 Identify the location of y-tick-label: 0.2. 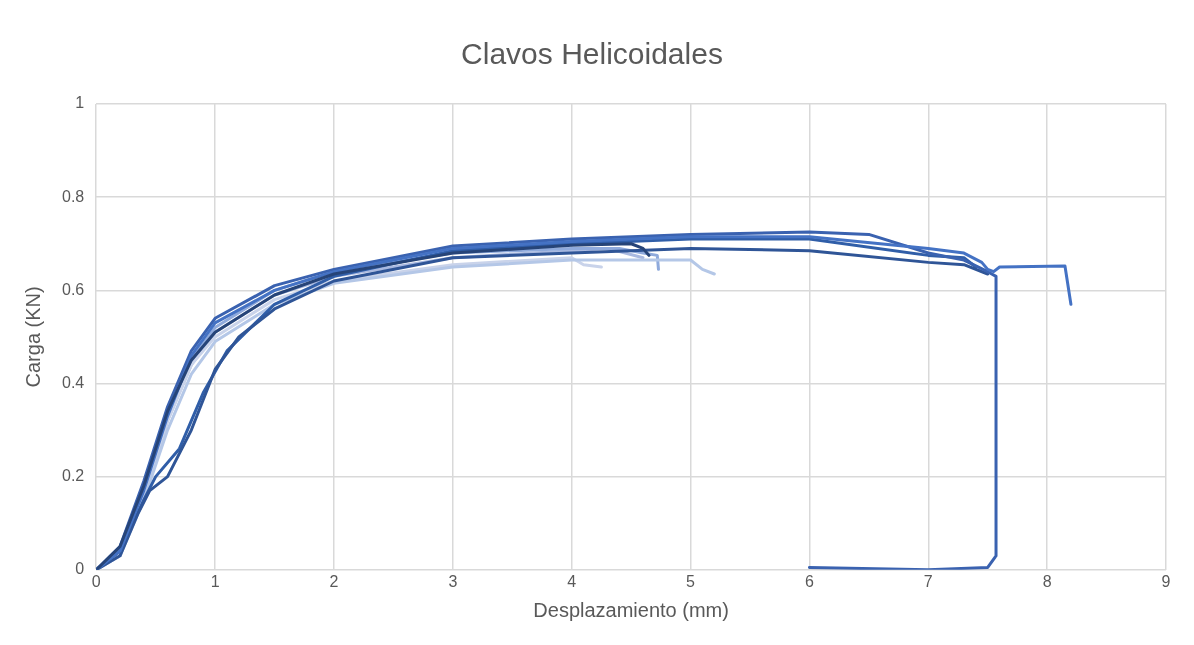
(73, 476).